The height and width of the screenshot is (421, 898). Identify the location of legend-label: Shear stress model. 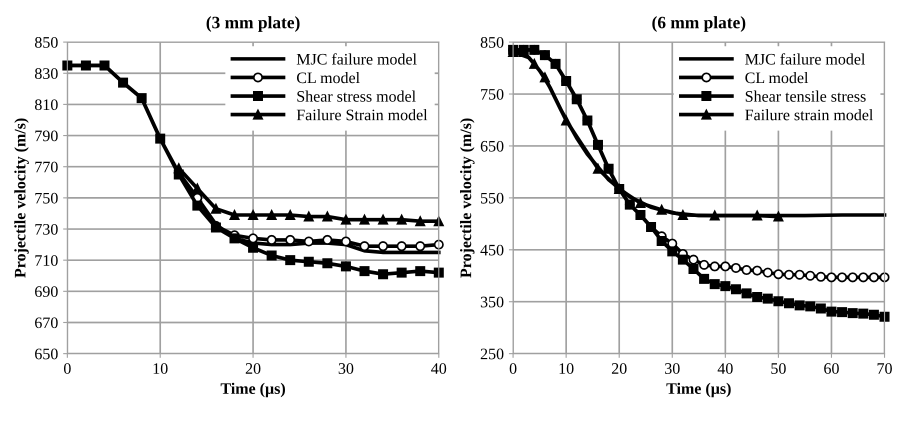
(356, 96).